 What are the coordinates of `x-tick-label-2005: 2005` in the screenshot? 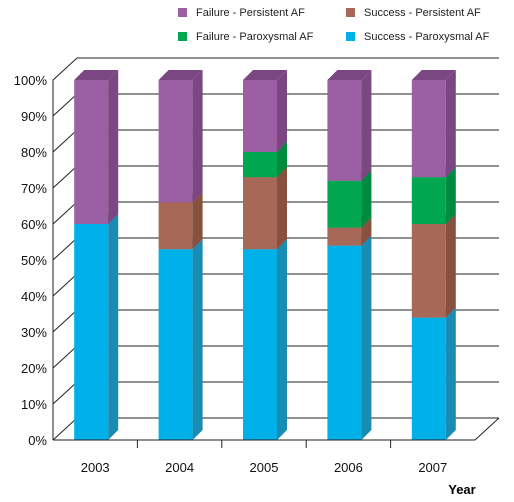 It's located at (264, 467).